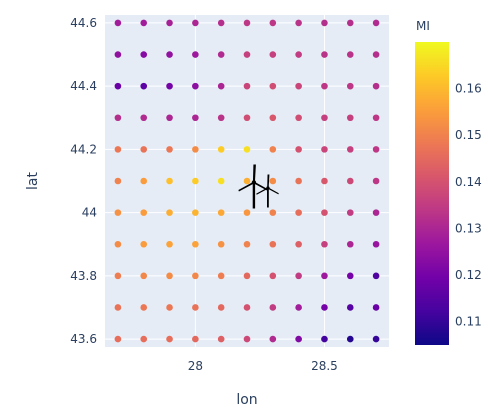 The height and width of the screenshot is (408, 488). I want to click on y-tick-label: 44, so click(89, 213).